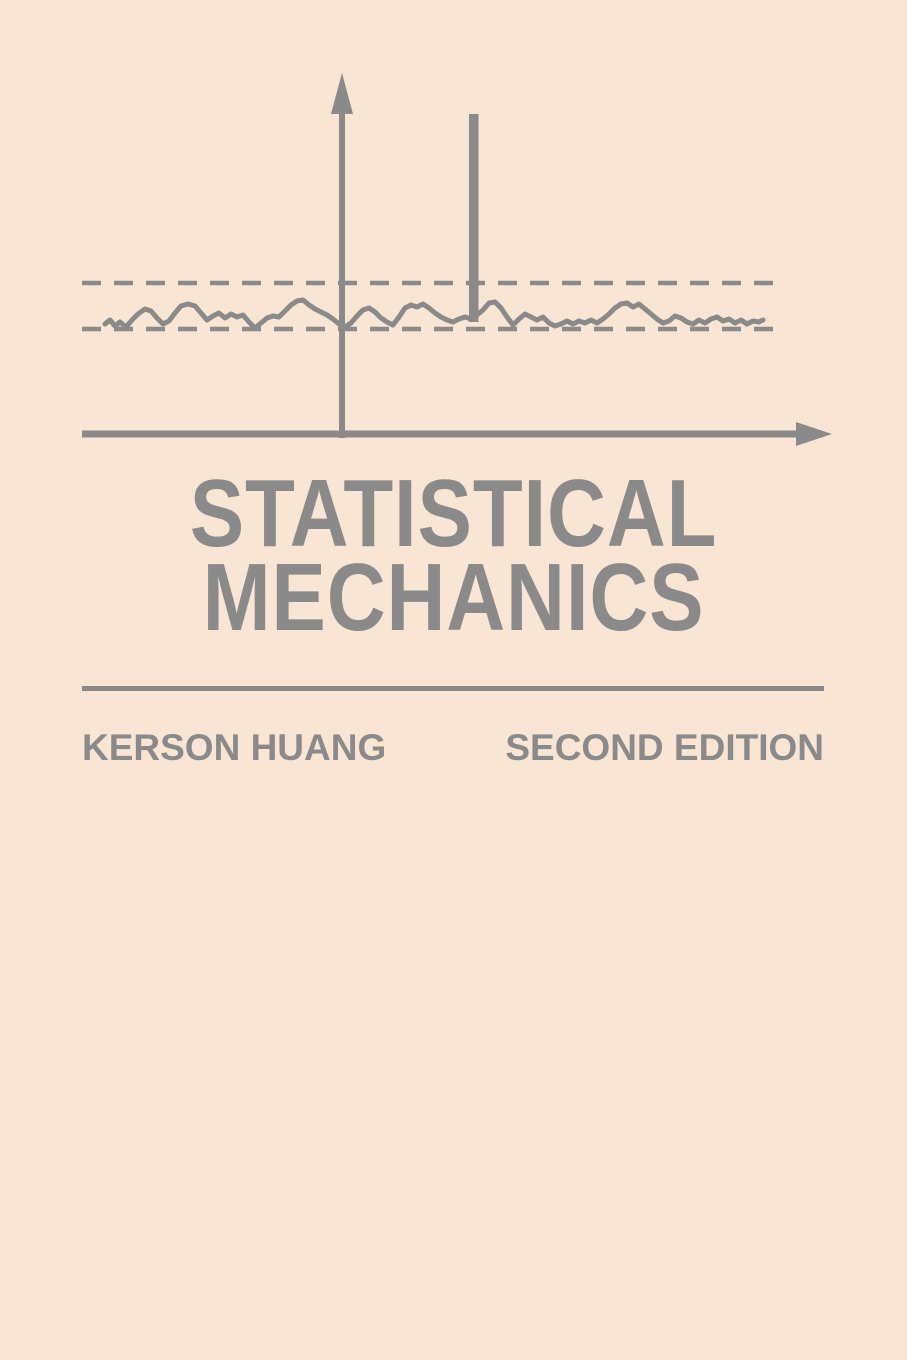 This screenshot has height=1360, width=907. What do you see at coordinates (234, 747) in the screenshot?
I see `author-name: KERSON HUANG` at bounding box center [234, 747].